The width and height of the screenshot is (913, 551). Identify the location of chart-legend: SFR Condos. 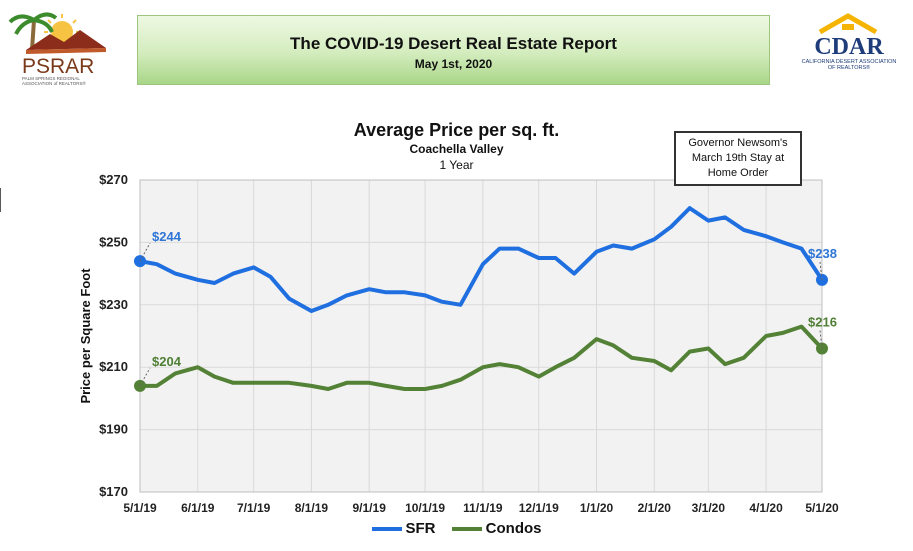
(456, 528).